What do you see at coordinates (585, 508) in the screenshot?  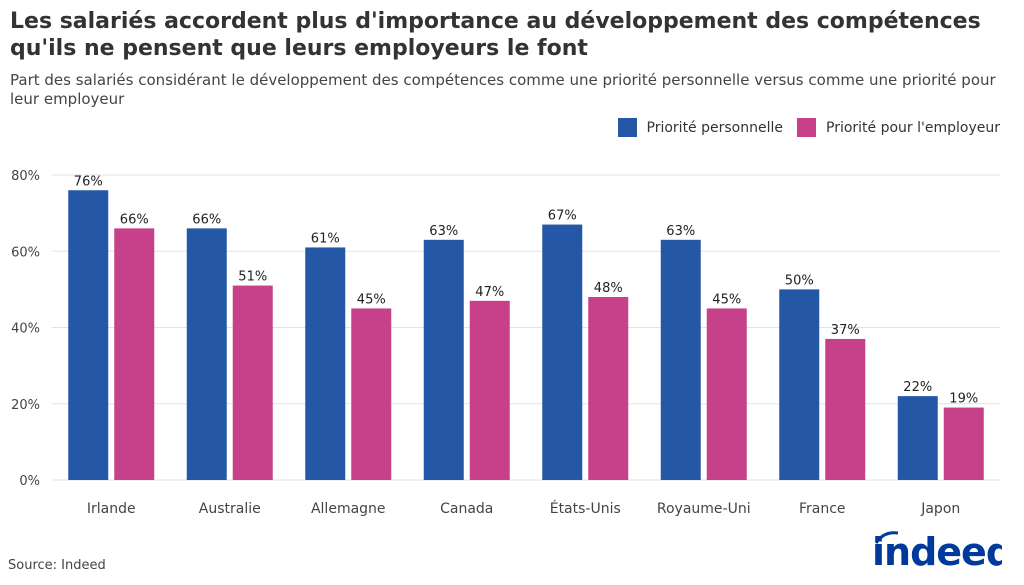 I see `x-tick-label: États-Unis` at bounding box center [585, 508].